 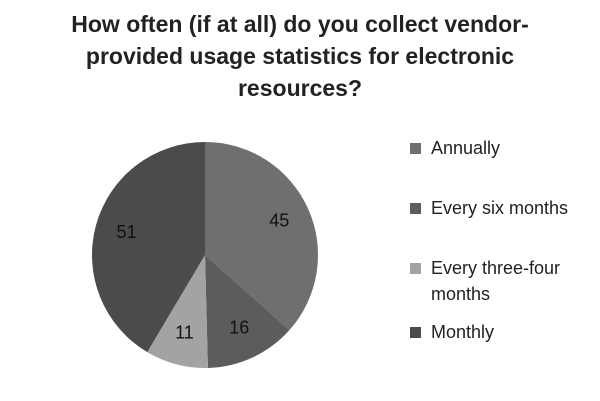 I want to click on legend-item: Every six months, so click(x=489, y=208).